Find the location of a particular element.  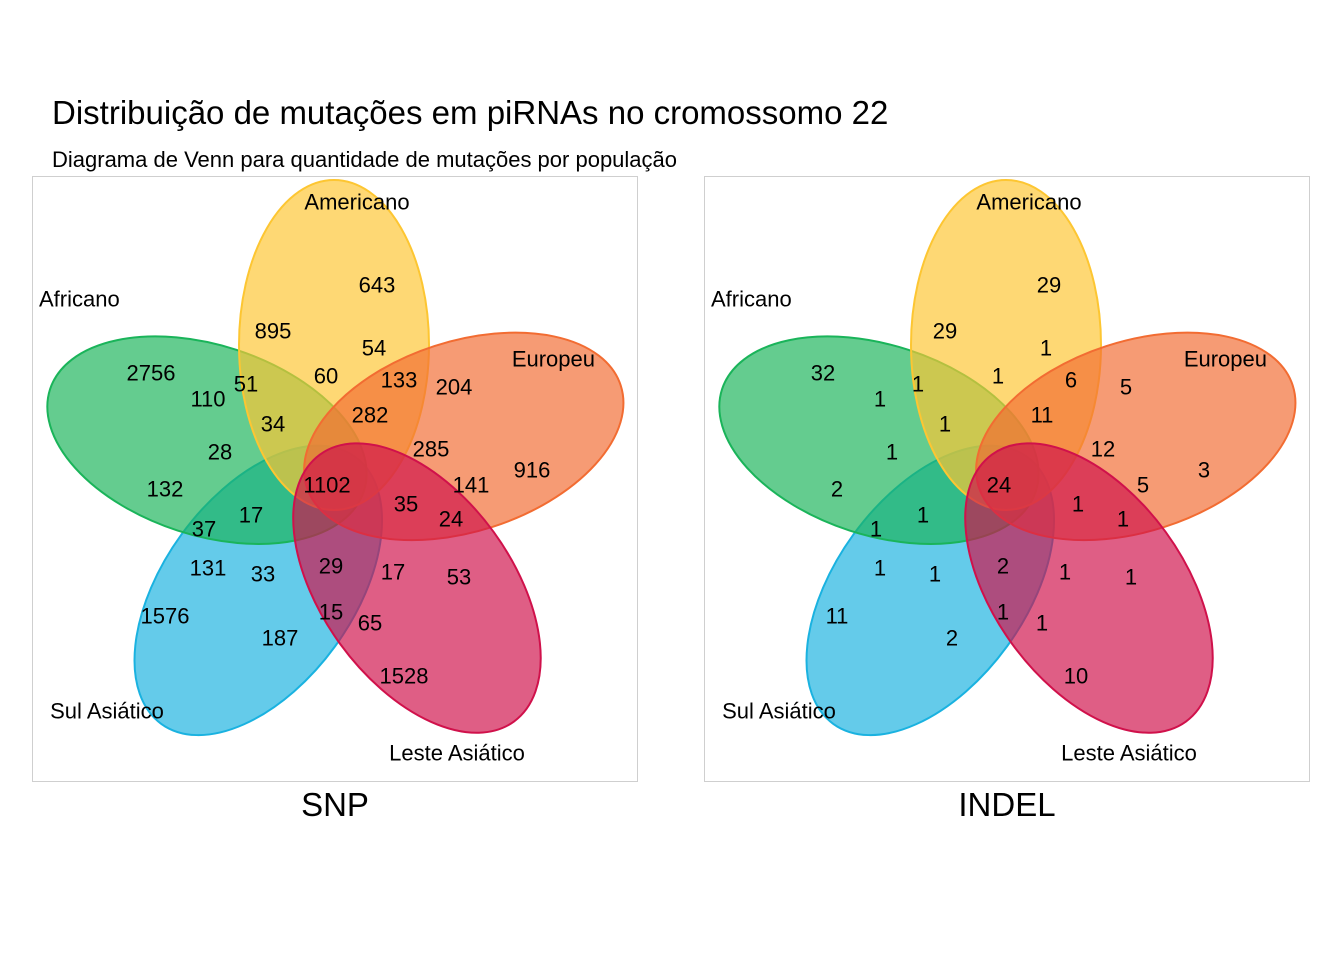

region-count-e-l-s: 33 is located at coordinates (263, 574).